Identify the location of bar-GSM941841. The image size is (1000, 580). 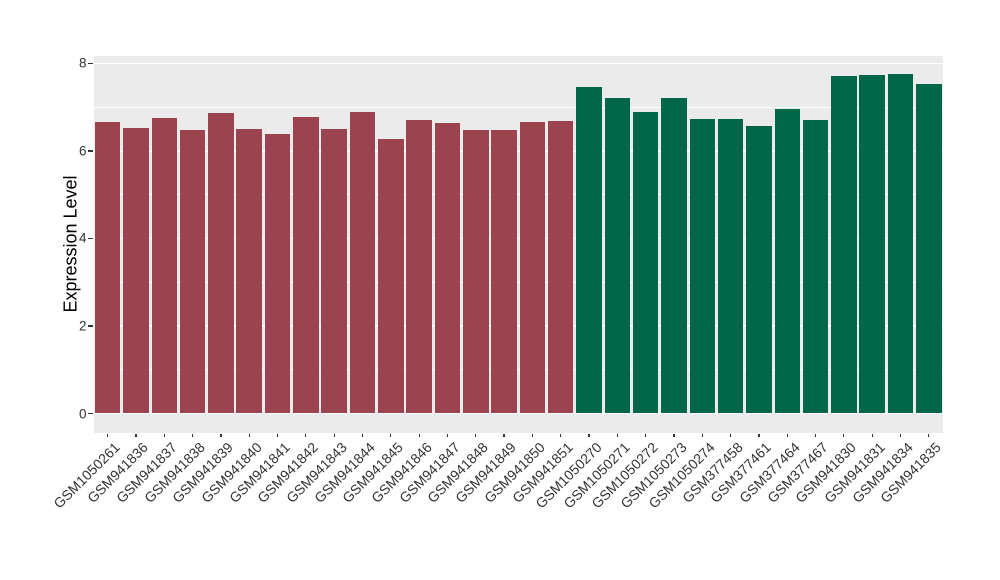
(277, 273).